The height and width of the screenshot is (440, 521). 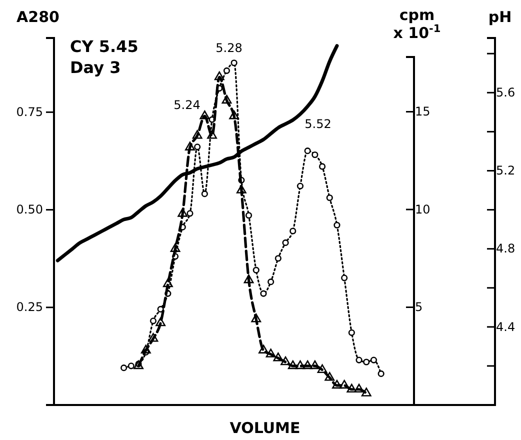 I want to click on annotation: CY 5.45, so click(x=104, y=46).